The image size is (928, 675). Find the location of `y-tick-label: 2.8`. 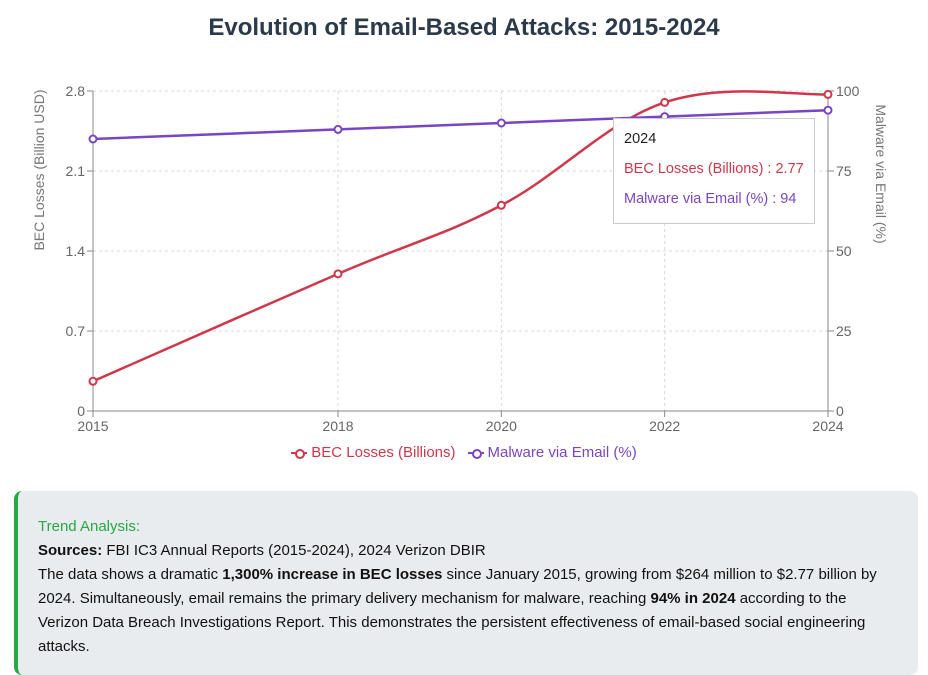

y-tick-label: 2.8 is located at coordinates (76, 91).